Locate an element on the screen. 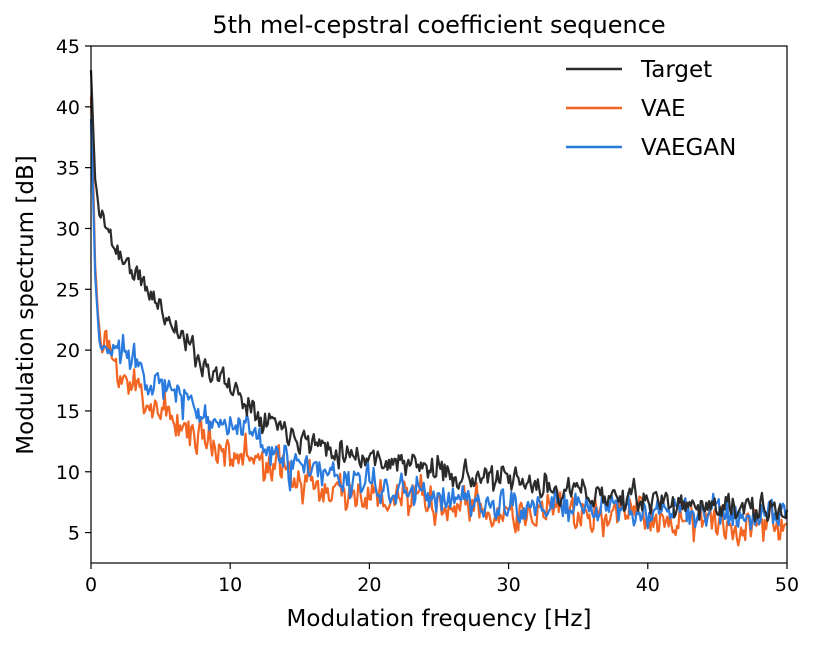  y-tick-label: 10 is located at coordinates (68, 473).